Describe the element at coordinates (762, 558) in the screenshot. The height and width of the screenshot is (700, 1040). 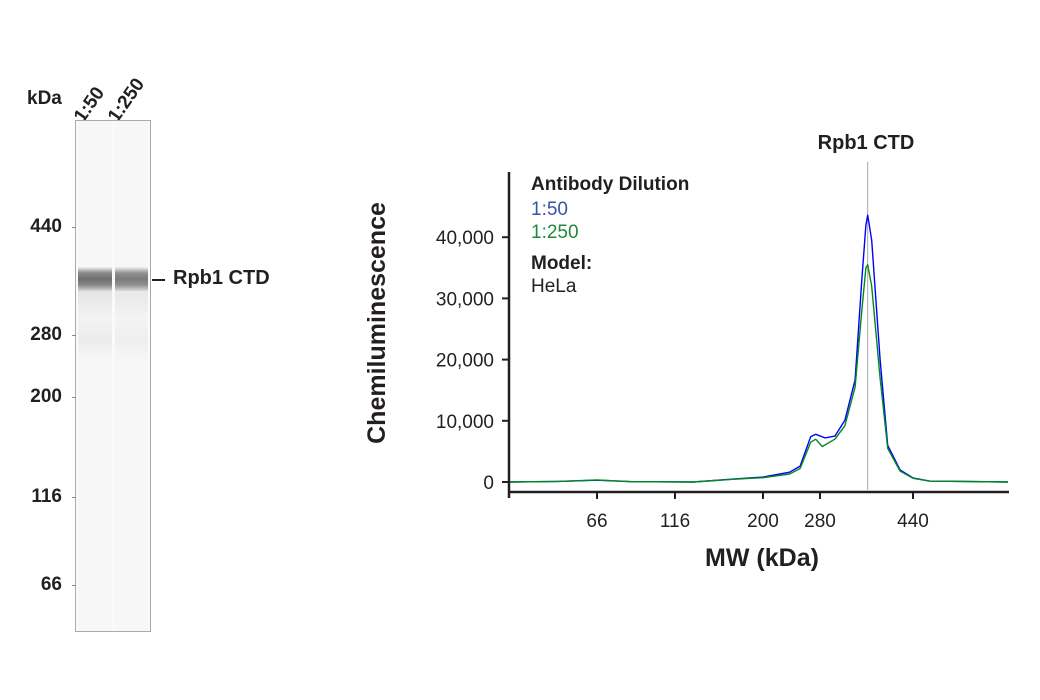
I see `x-axis-label: MW (kDa)` at that location.